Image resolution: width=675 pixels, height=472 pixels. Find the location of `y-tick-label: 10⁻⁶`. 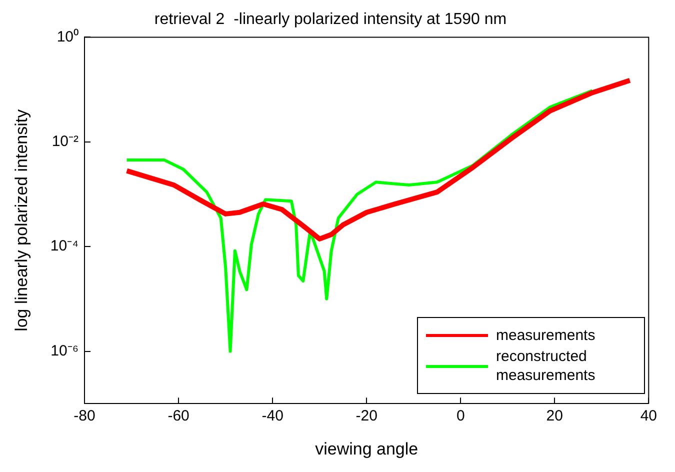

y-tick-label: 10⁻⁶ is located at coordinates (64, 351).